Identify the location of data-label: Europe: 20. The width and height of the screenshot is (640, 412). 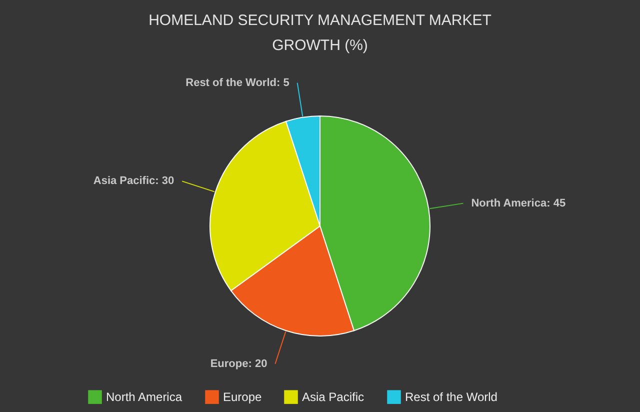
(239, 364).